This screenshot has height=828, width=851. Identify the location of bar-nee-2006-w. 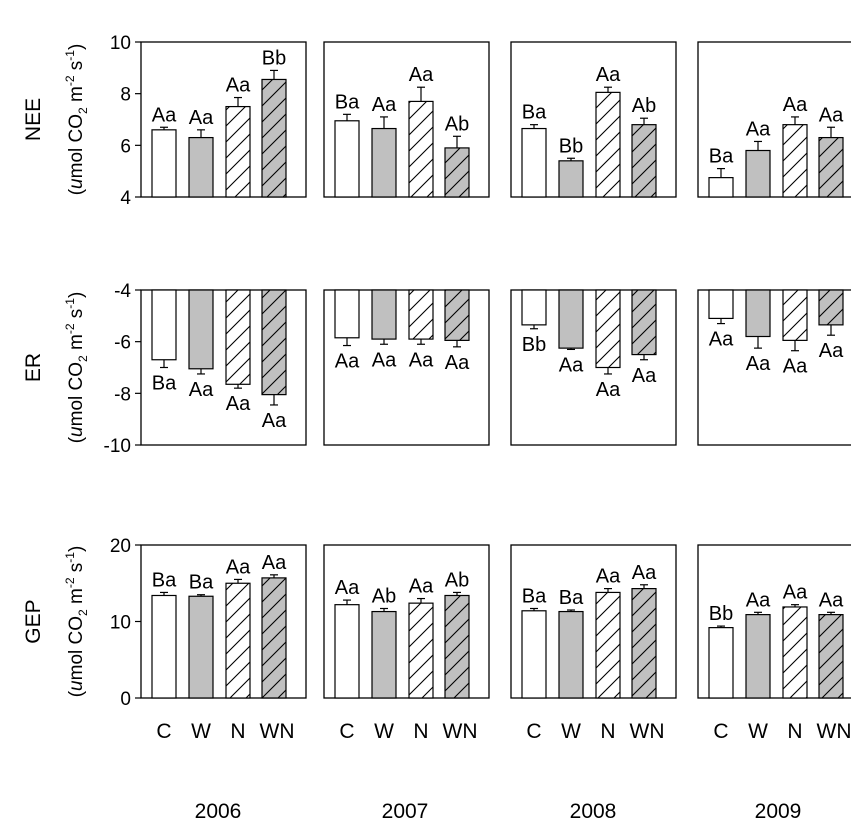
(201, 167).